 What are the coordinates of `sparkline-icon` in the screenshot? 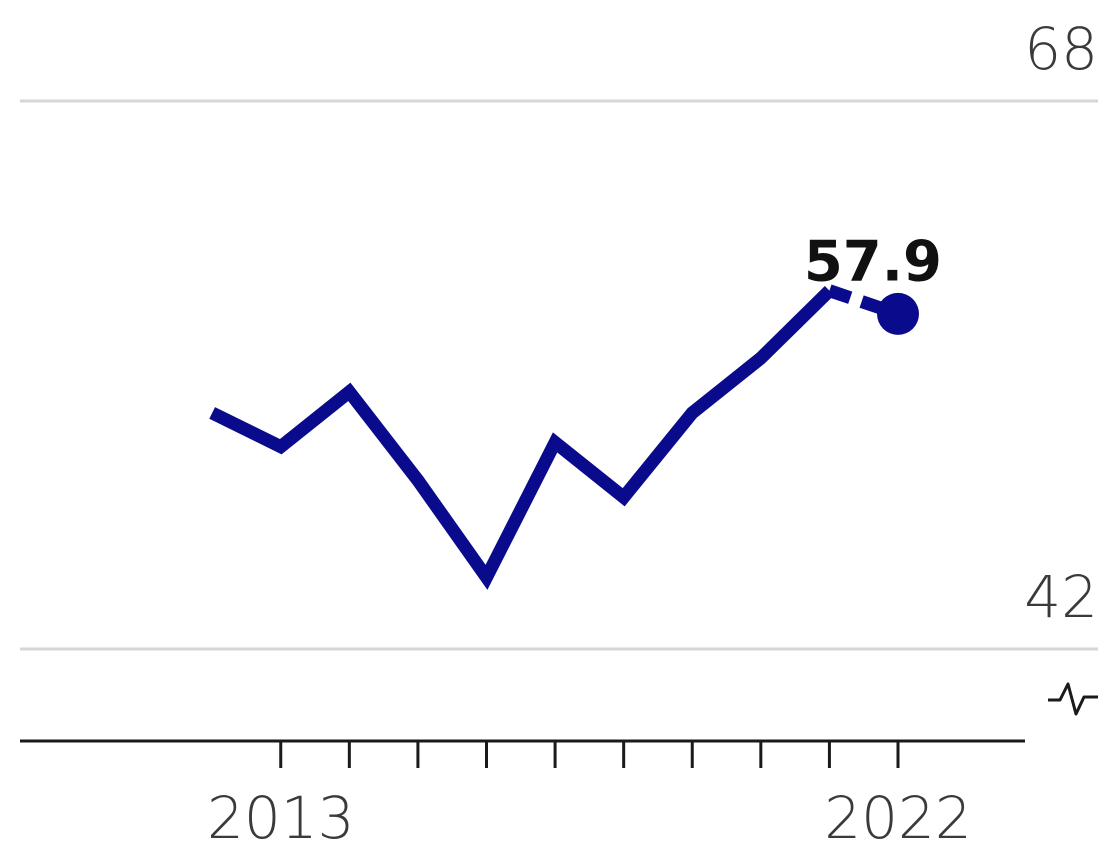 It's located at (1073, 699).